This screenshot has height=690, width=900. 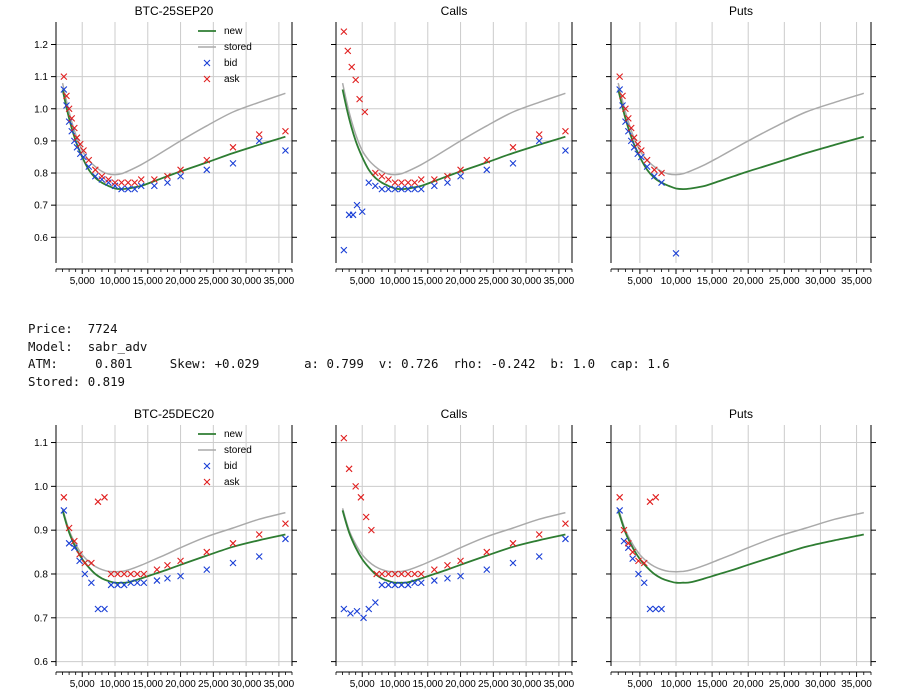 I want to click on x-tick-label: 25,000, so click(x=493, y=684).